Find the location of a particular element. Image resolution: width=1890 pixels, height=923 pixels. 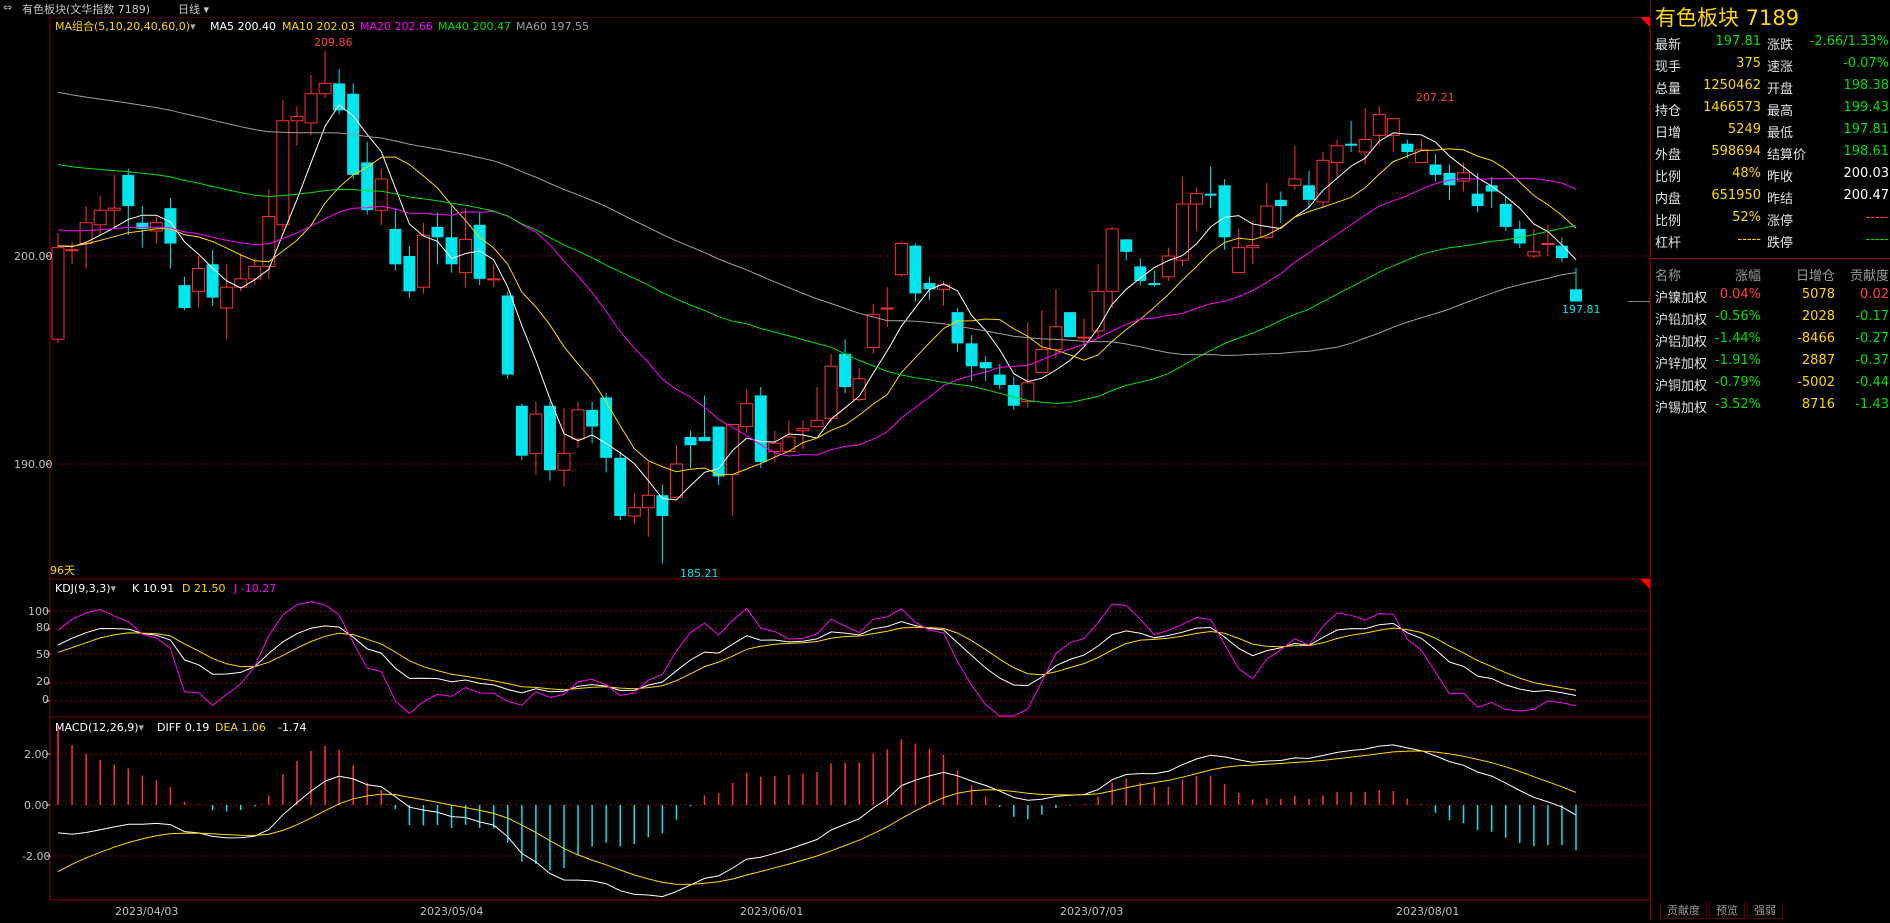

table-row: 沪铅加权 -0.56% 2028 -0.17 is located at coordinates (1770, 317).